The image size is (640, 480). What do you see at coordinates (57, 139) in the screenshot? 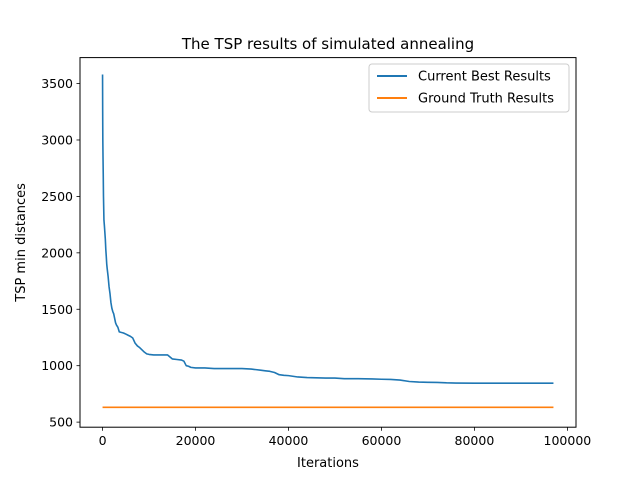
I see `y-tick-label: 3000` at bounding box center [57, 139].